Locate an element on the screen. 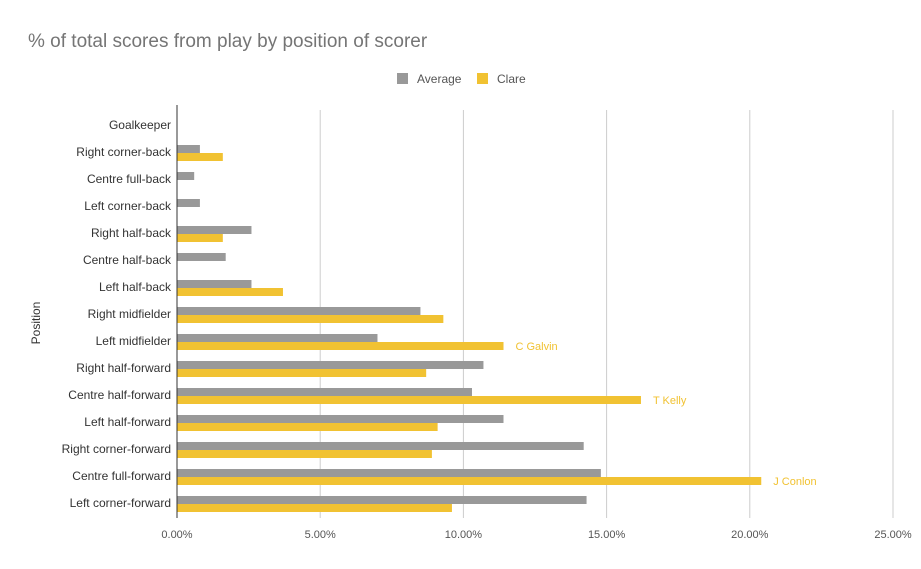 Image resolution: width=921 pixels, height=569 pixels. x-tick-label: 10.00% is located at coordinates (464, 535).